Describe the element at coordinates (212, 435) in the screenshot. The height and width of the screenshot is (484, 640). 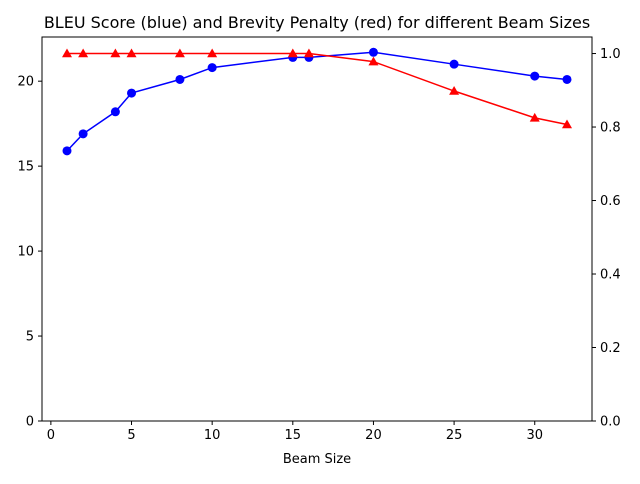
I see `x-tick-label: 10` at that location.